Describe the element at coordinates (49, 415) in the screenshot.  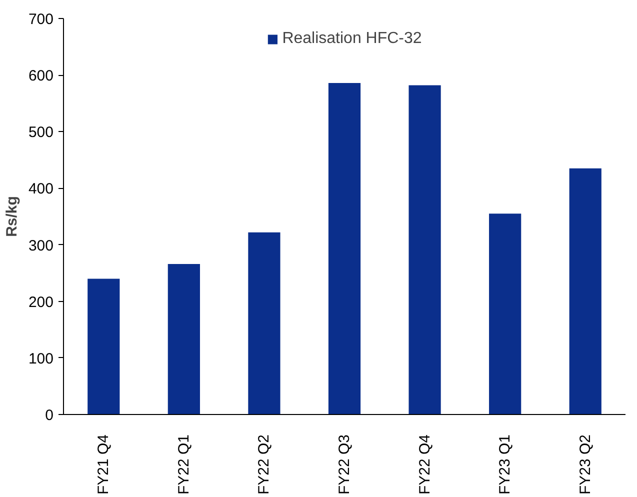
I see `y-tick-label: 0` at that location.